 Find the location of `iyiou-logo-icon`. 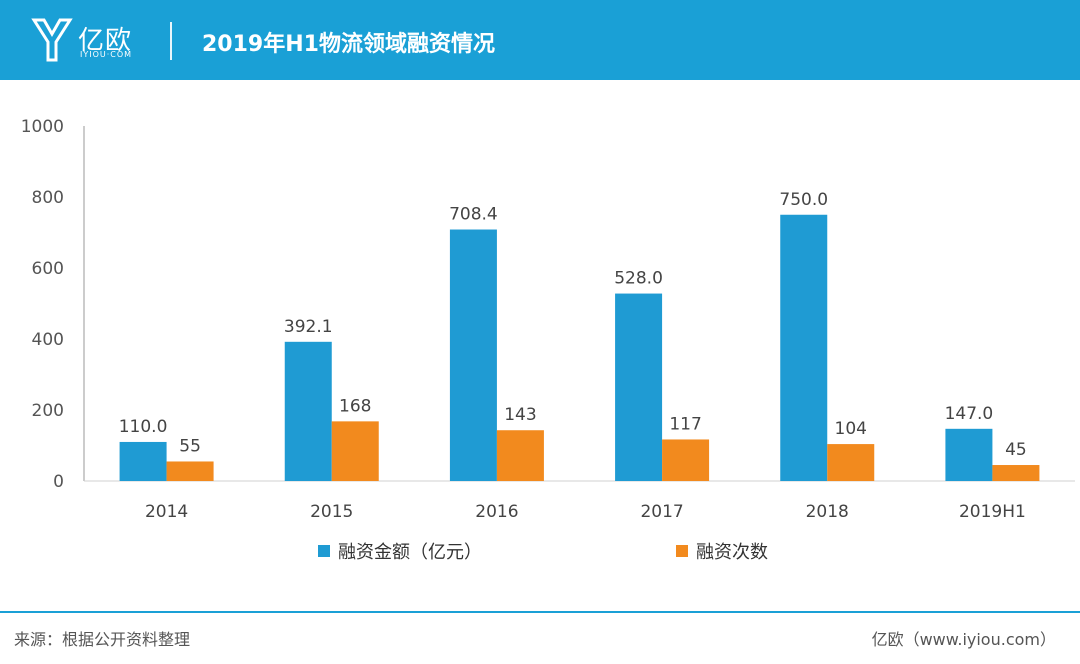

iyiou-logo-icon is located at coordinates (52, 40).